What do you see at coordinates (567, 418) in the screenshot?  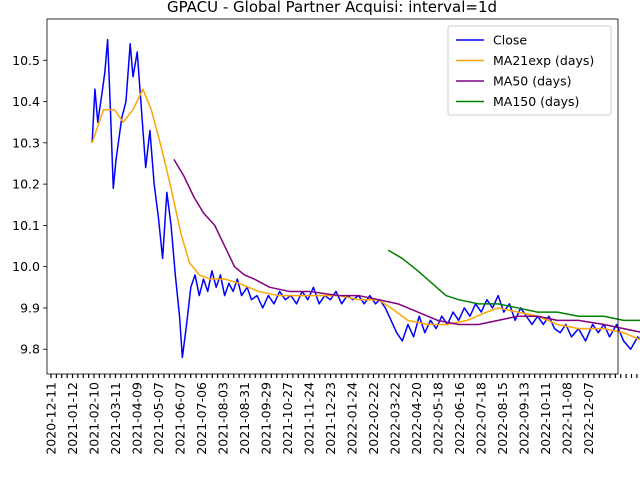 I see `x-tick-label: 2022-11-08` at bounding box center [567, 418].